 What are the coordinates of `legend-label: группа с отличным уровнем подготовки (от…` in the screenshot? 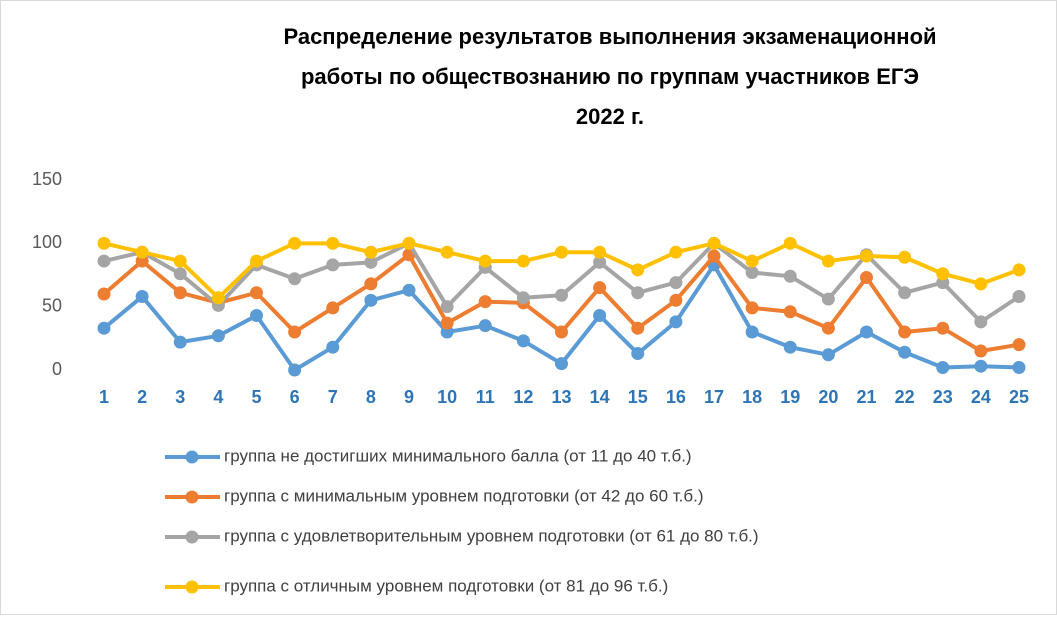 It's located at (446, 585).